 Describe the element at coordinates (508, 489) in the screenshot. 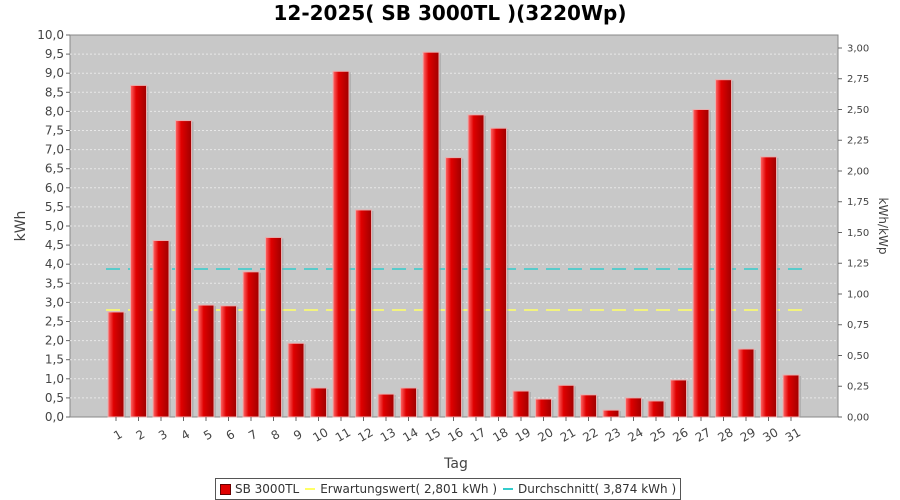

I see `legend-swatch-average` at that location.